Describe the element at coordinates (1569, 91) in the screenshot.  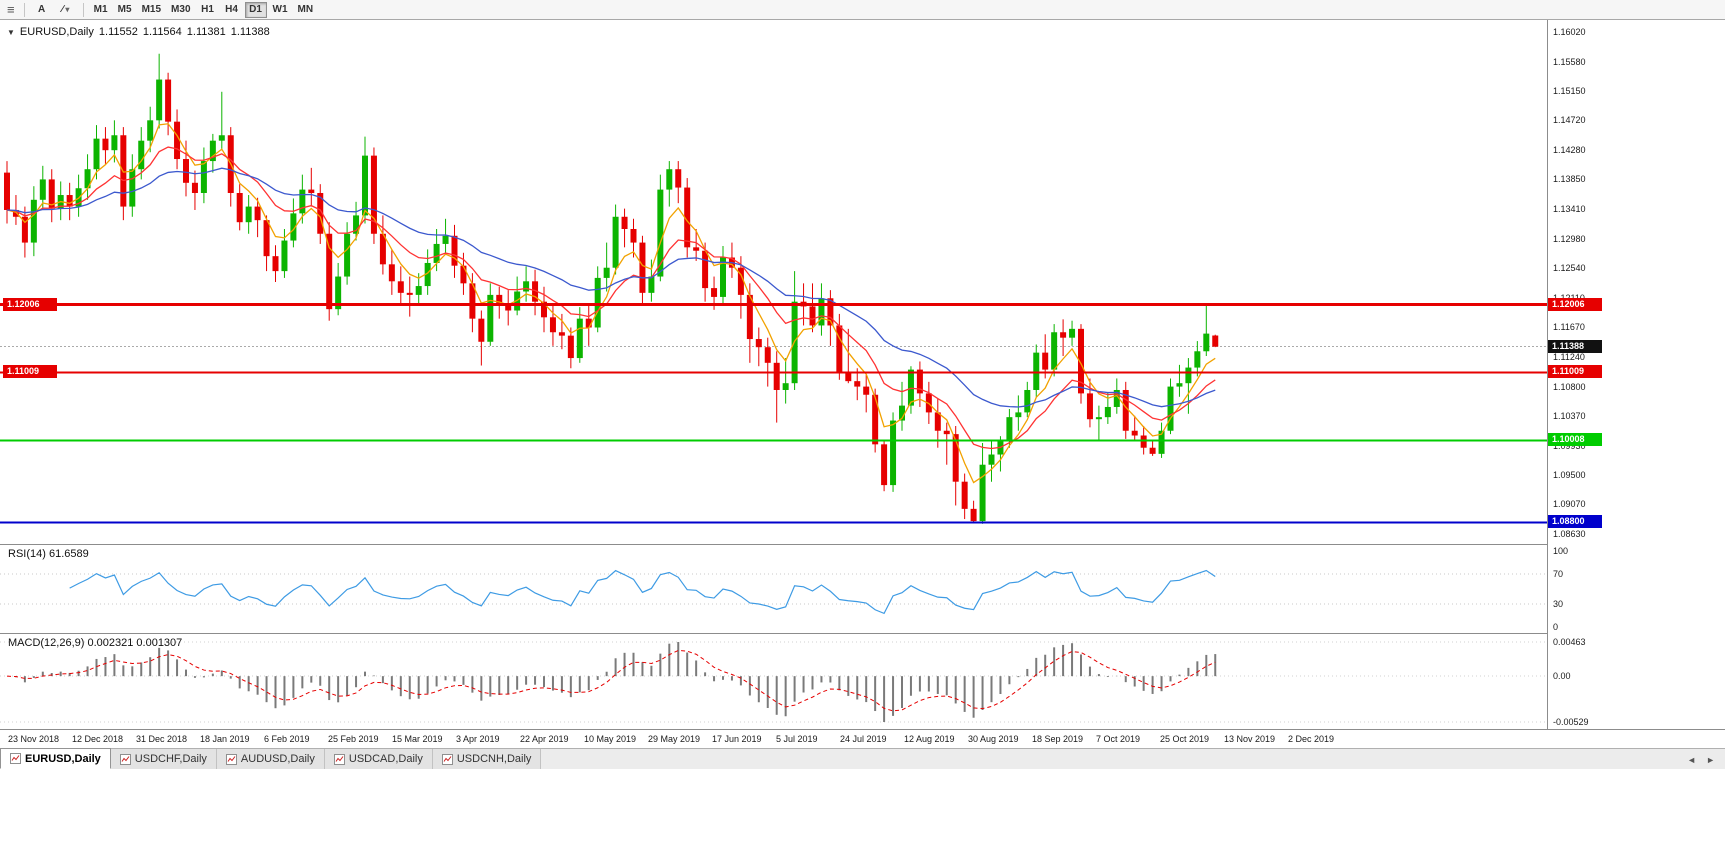
I see `price-tick-label: 1.15150` at that location.